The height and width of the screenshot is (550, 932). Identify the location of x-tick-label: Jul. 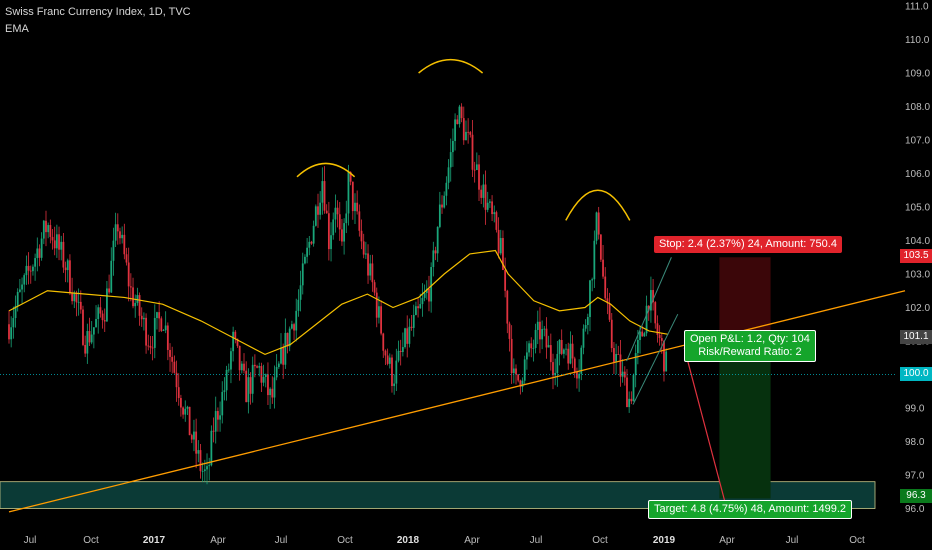
(281, 540).